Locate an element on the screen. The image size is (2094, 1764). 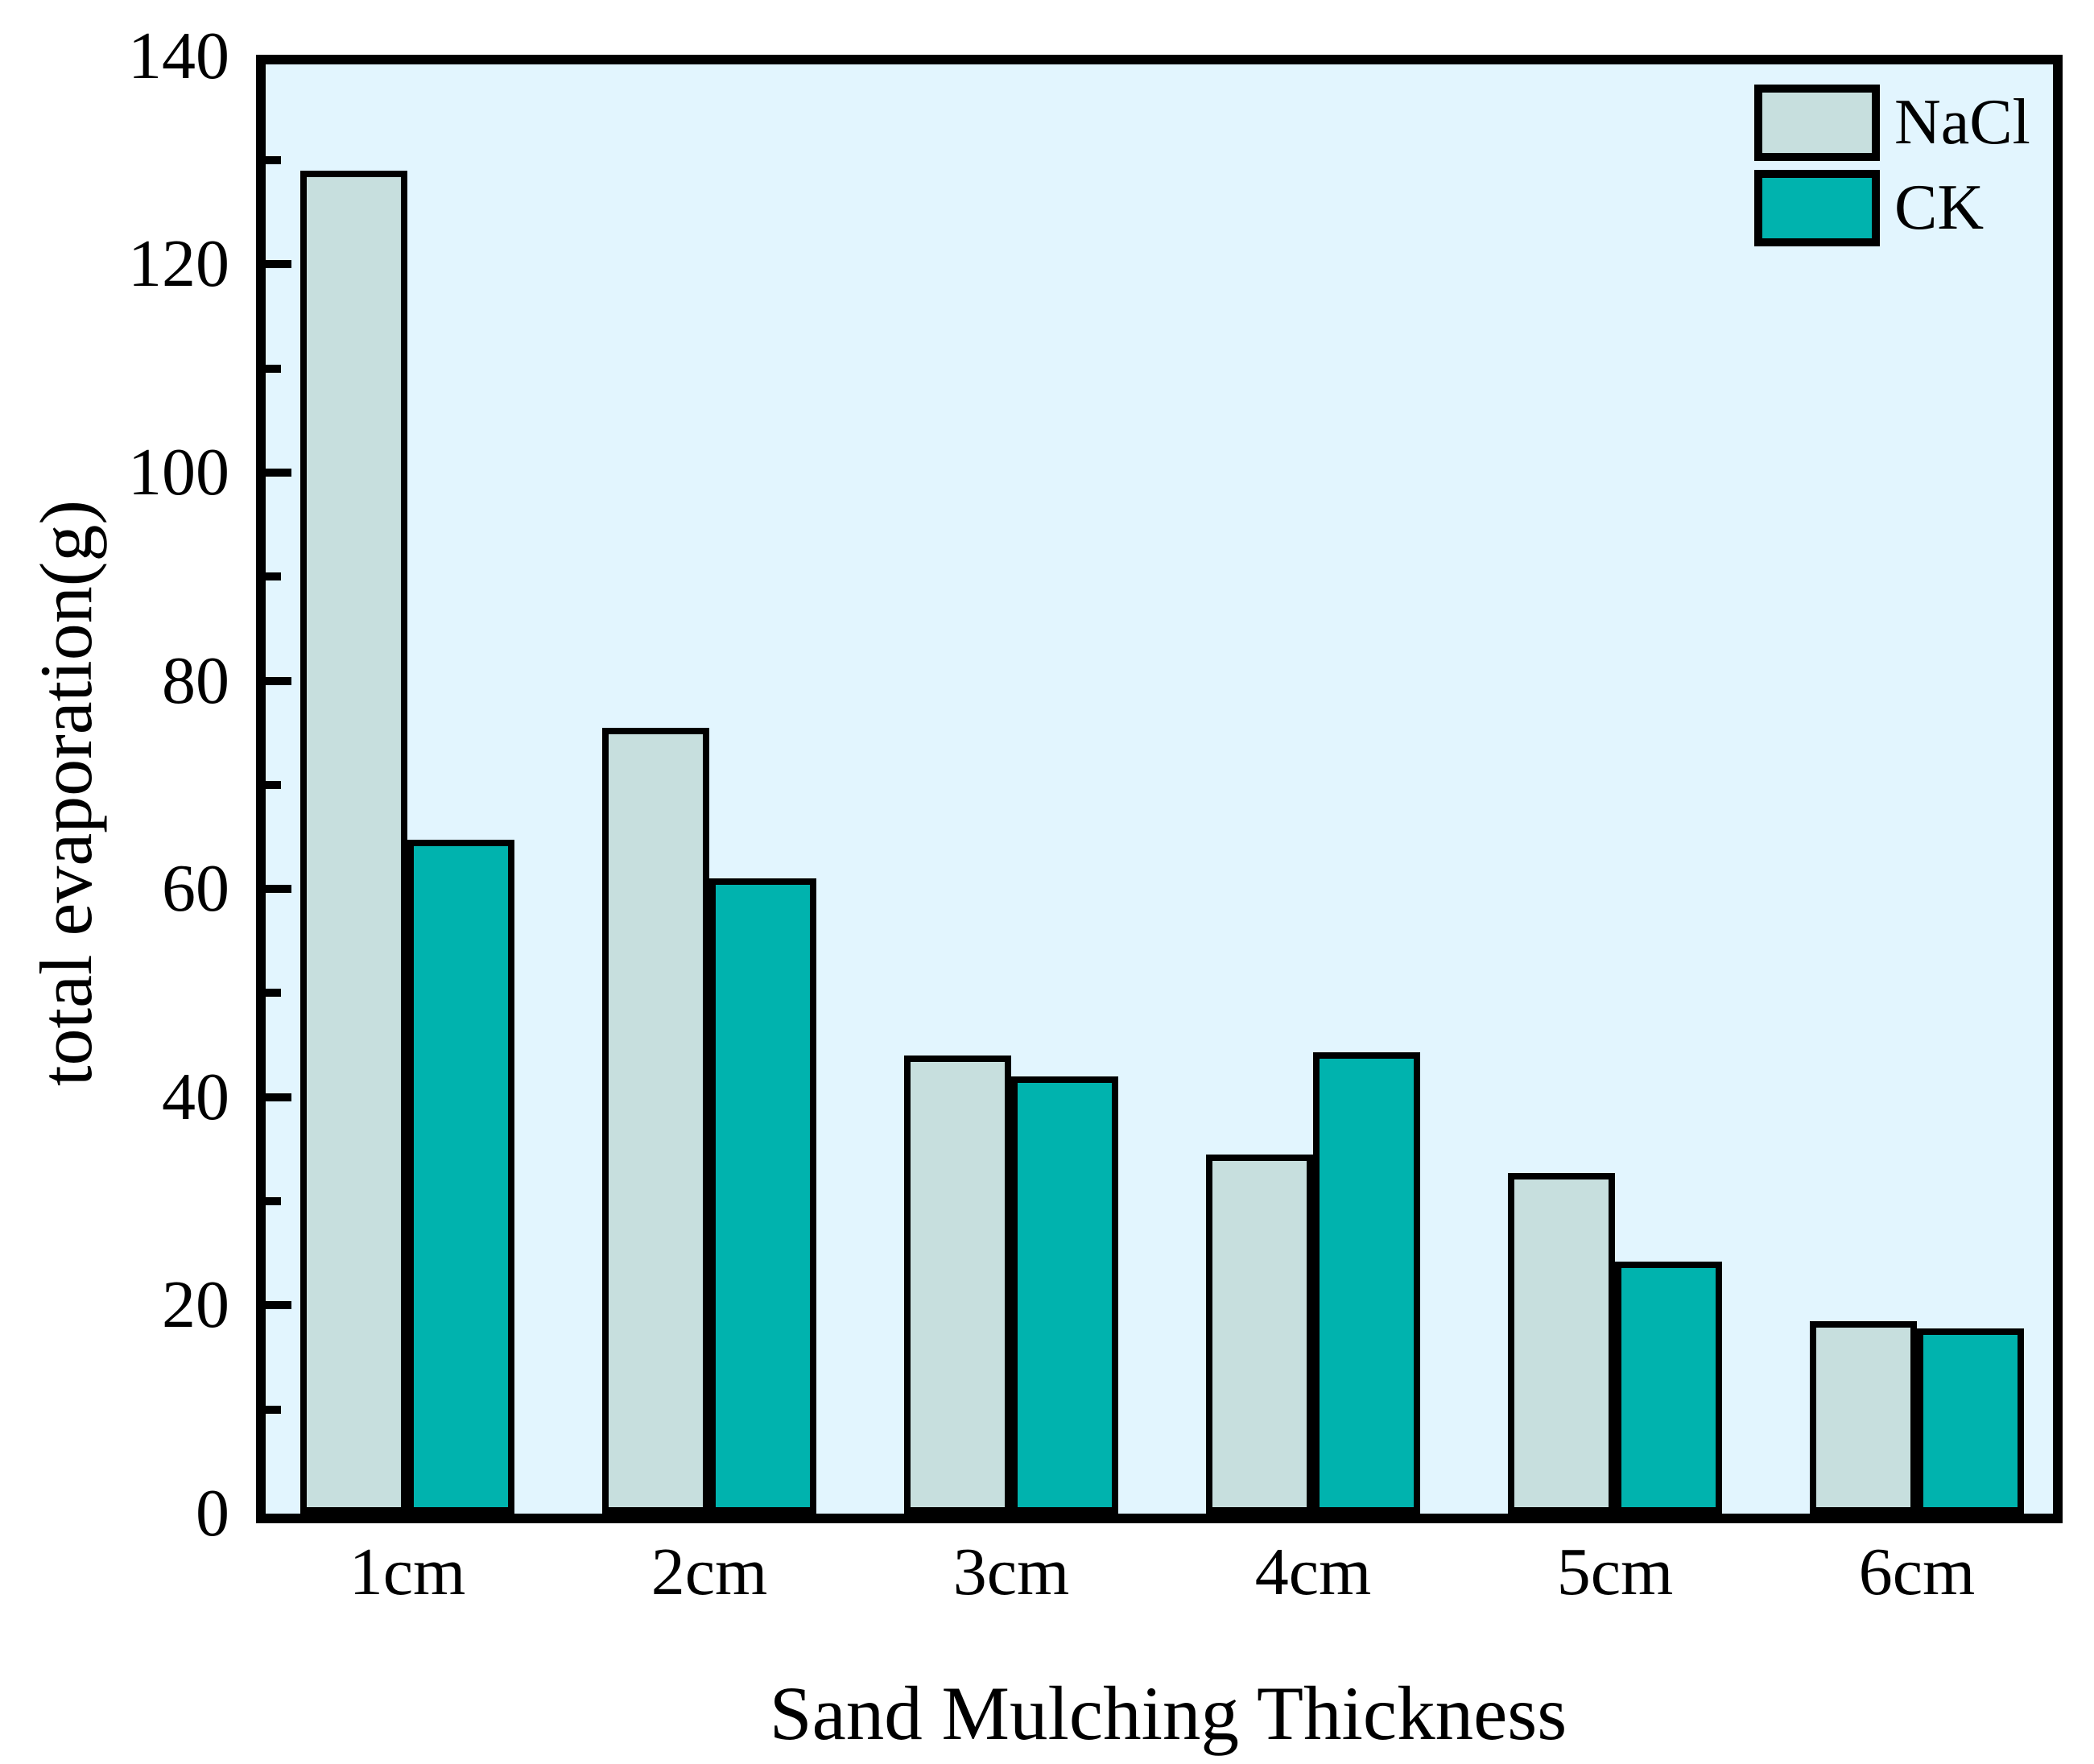
bar-nacl-3cm is located at coordinates (957, 1285).